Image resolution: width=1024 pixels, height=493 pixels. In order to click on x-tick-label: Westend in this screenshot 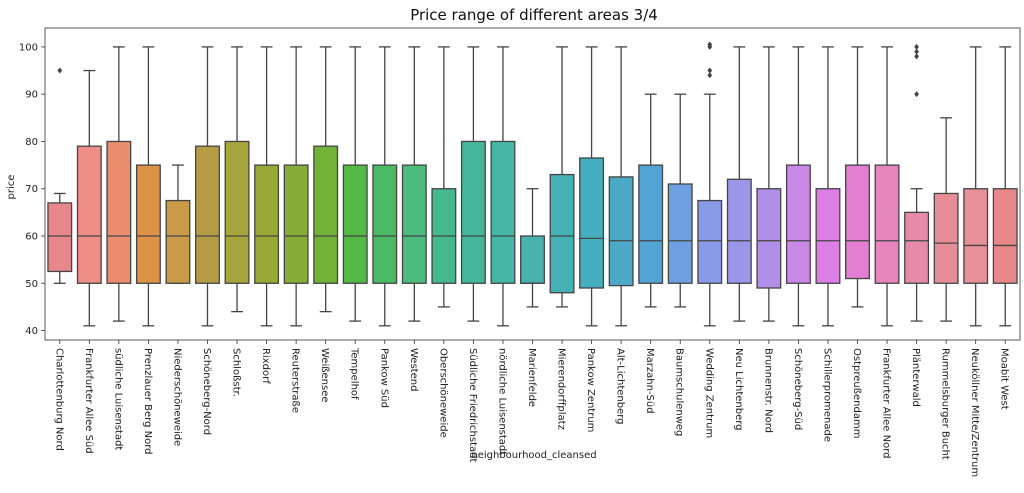, I will do `click(413, 369)`.